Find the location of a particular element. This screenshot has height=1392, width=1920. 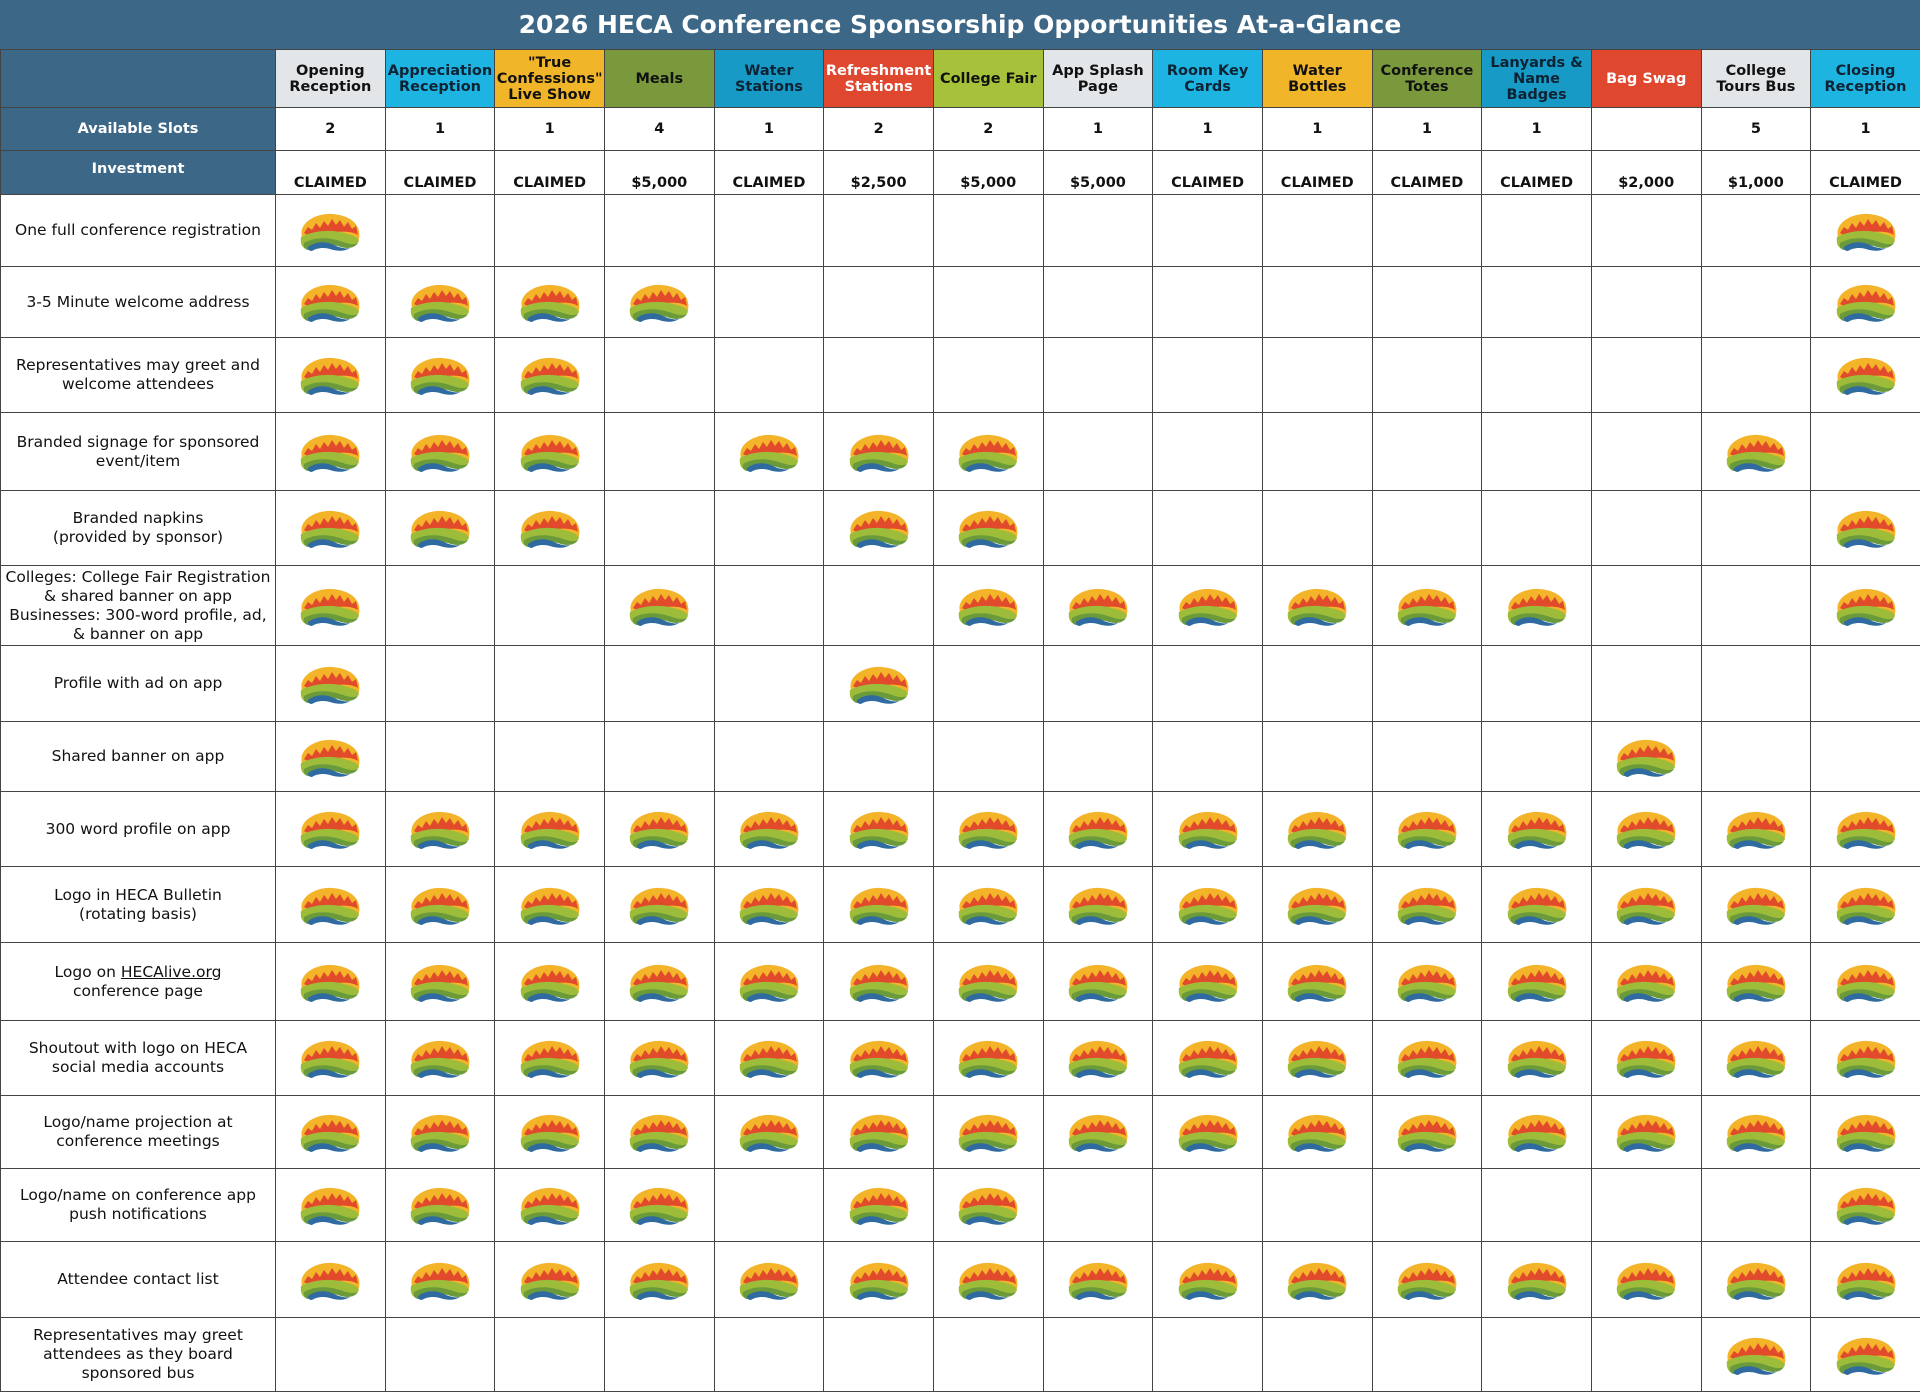

link: HECAlive.org is located at coordinates (171, 972).